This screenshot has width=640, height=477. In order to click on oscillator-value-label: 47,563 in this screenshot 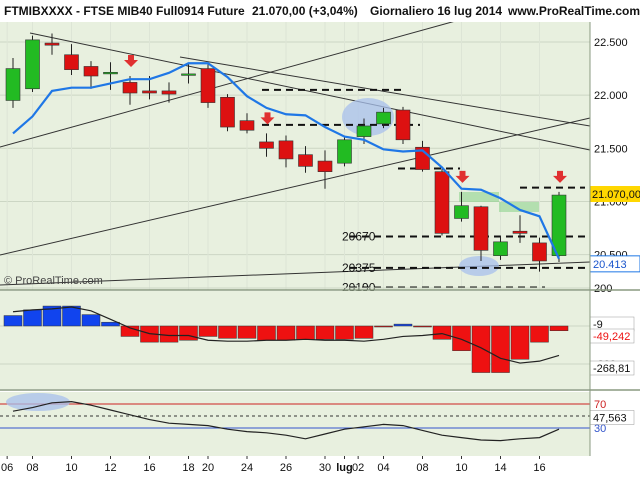, I will do `click(610, 418)`.